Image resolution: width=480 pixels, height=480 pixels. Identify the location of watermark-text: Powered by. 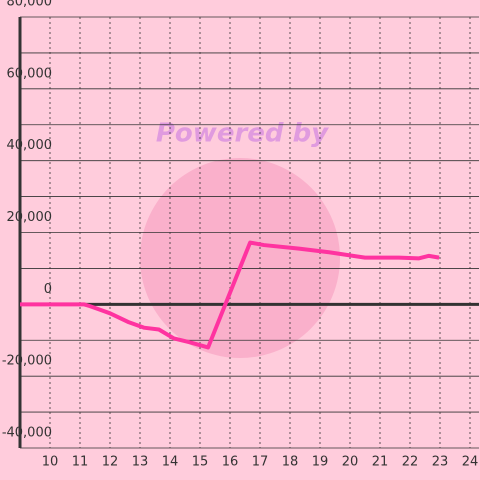
(242, 134).